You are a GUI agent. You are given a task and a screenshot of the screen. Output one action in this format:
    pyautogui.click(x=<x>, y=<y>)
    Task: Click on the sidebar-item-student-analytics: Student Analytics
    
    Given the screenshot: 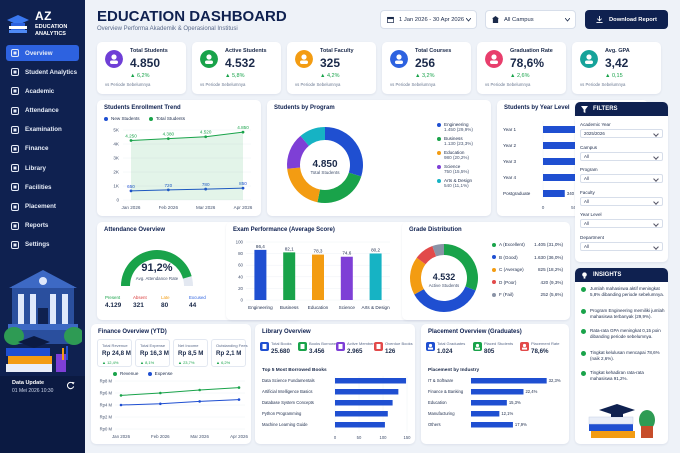 What is the action you would take?
    pyautogui.click(x=42, y=72)
    